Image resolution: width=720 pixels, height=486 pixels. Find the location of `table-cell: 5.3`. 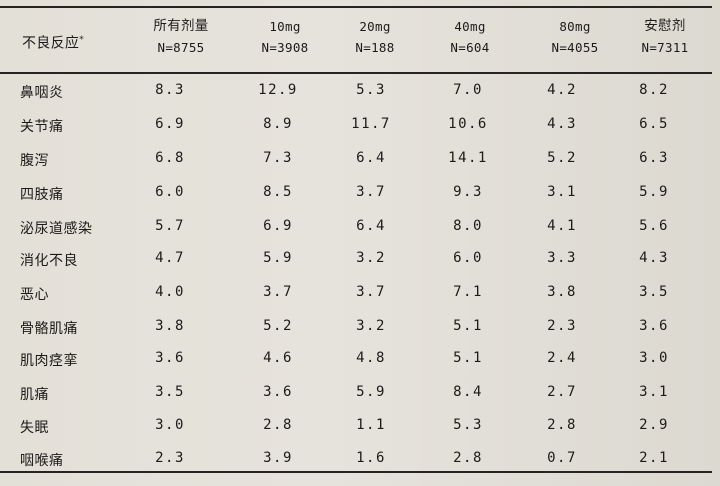

table-cell: 5.3 is located at coordinates (371, 90).